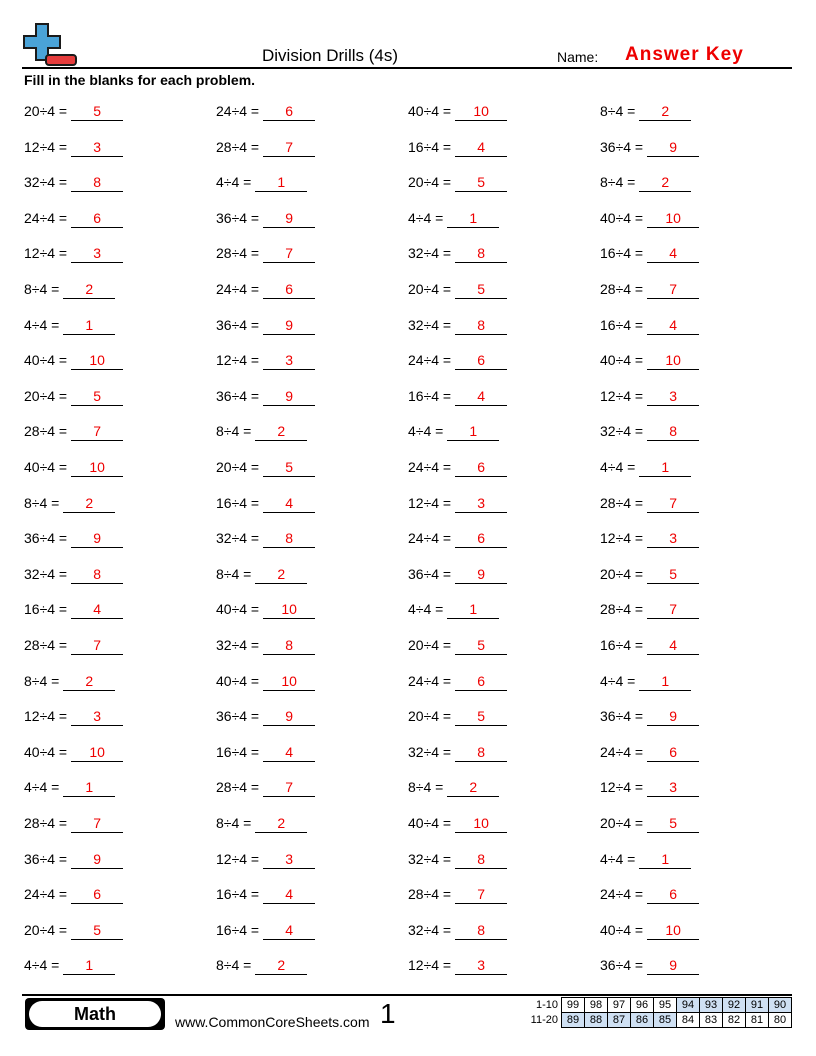 The width and height of the screenshot is (816, 1056). What do you see at coordinates (573, 1020) in the screenshot?
I see `score-cell: 89` at bounding box center [573, 1020].